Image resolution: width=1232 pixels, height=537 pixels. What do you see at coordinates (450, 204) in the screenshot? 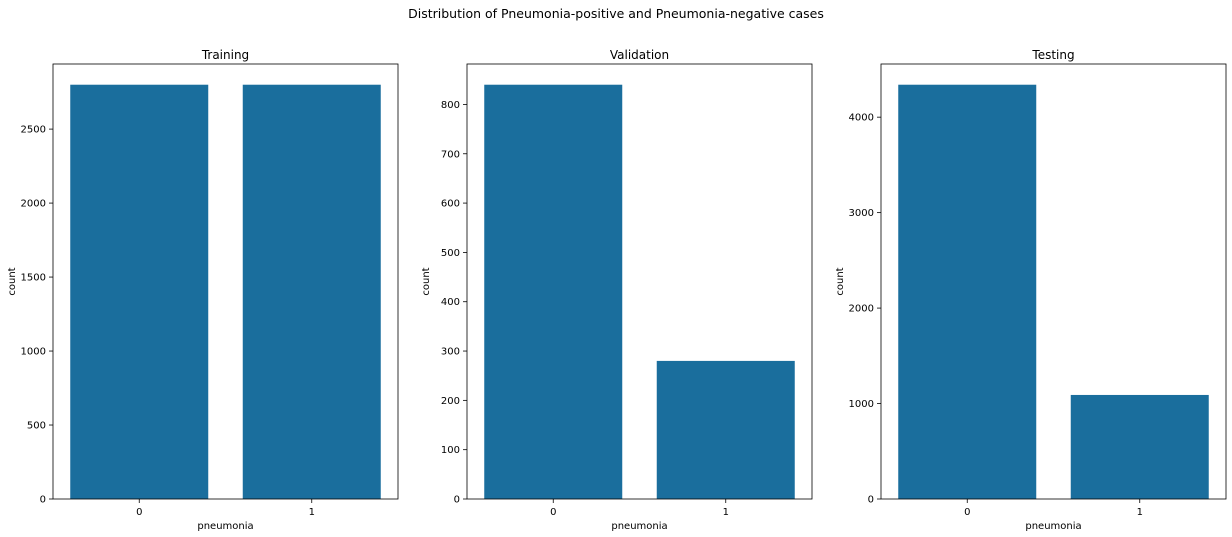
I see `y-tick-label: 600` at bounding box center [450, 204].